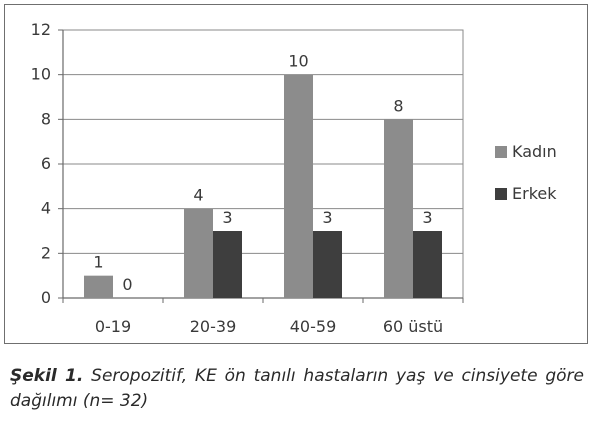 Image resolution: width=592 pixels, height=424 pixels. What do you see at coordinates (41, 29) in the screenshot?
I see `y-tick-label: 12` at bounding box center [41, 29].